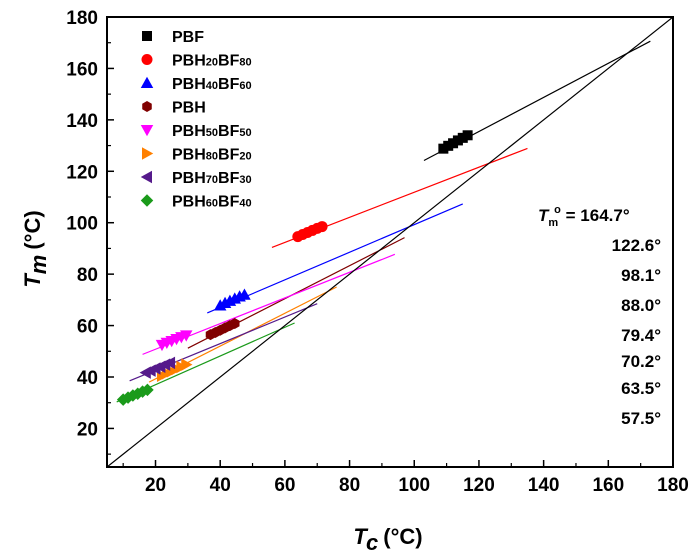 The width and height of the screenshot is (689, 555). Describe the element at coordinates (605, 215) in the screenshot. I see `tm0-value: 164.7°` at that location.